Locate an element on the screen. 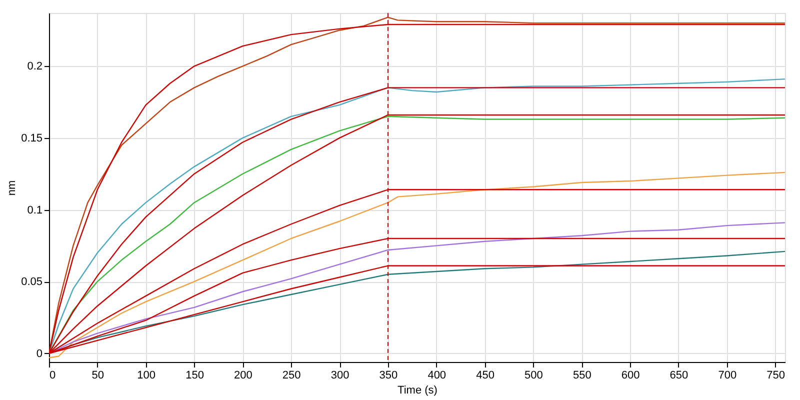 This screenshot has width=800, height=400. x-tick-label: 0 is located at coordinates (53, 376).